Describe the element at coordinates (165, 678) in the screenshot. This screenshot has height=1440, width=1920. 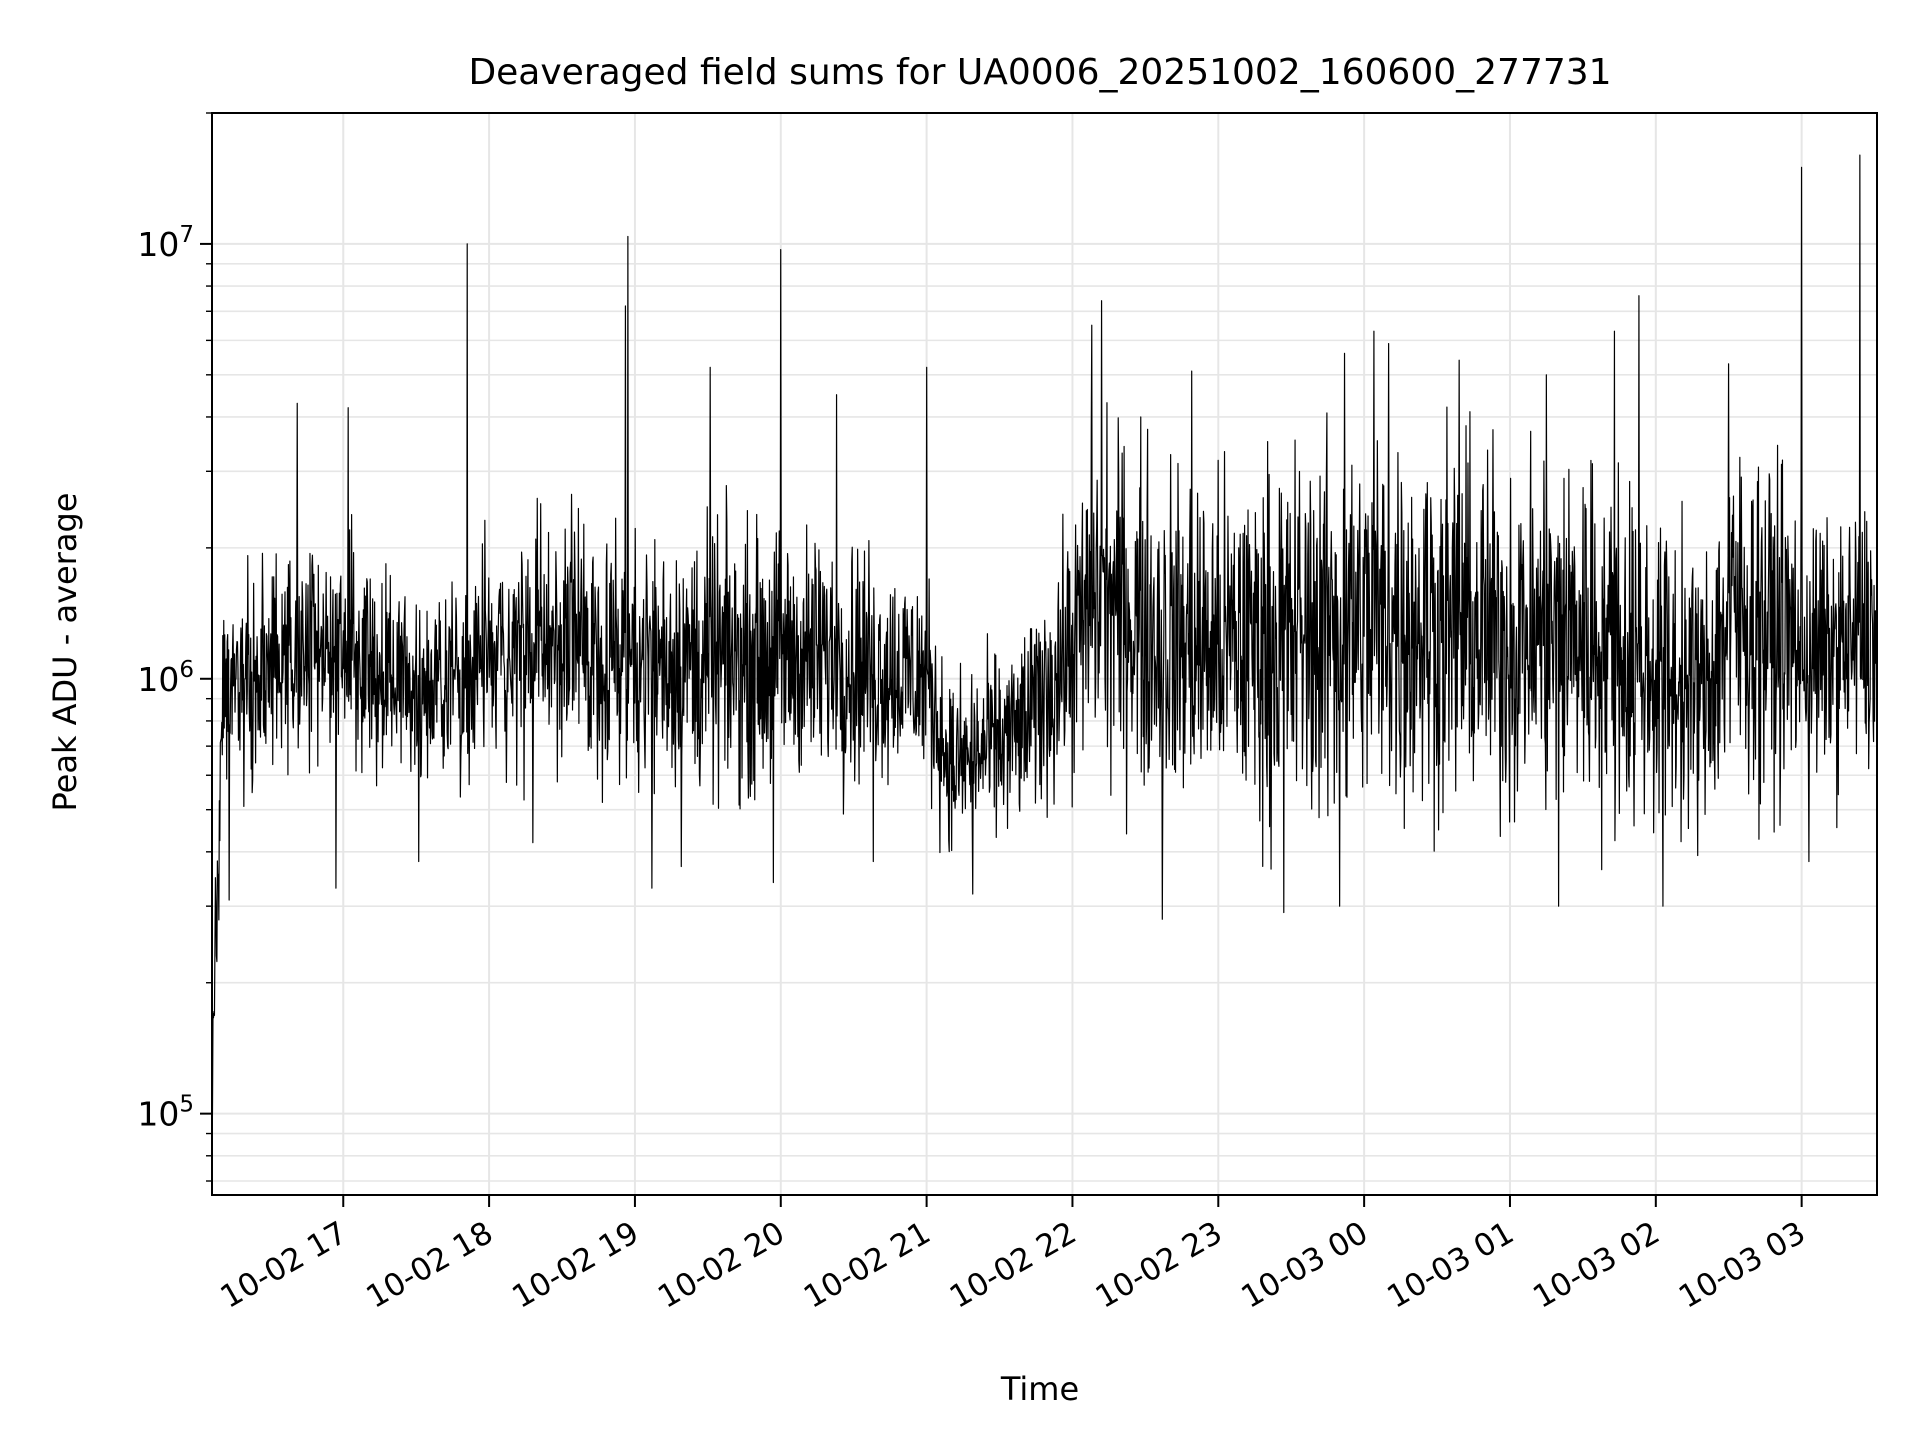
I see `y-tick-label: 106` at that location.